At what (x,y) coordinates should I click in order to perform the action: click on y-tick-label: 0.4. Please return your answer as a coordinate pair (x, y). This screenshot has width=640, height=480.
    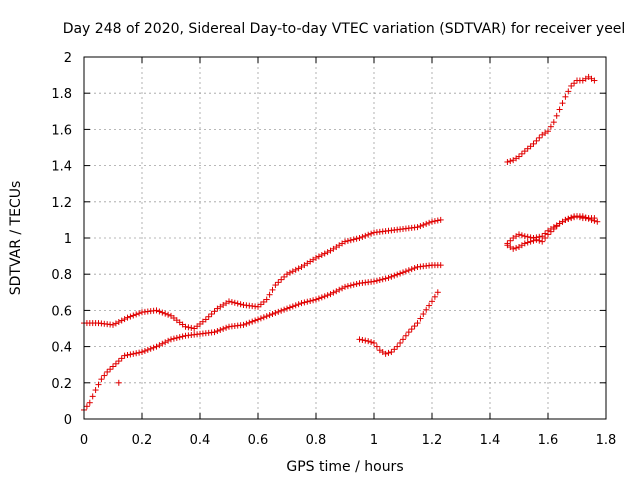
    Looking at the image, I should click on (61, 348).